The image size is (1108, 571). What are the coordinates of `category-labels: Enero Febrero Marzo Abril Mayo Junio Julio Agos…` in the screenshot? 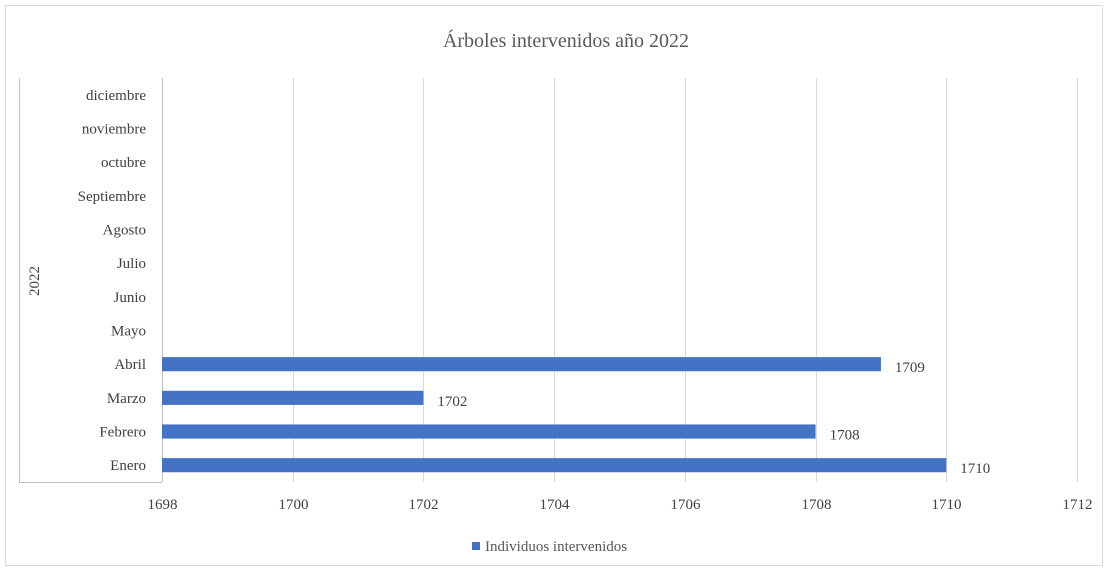 It's located at (112, 281).